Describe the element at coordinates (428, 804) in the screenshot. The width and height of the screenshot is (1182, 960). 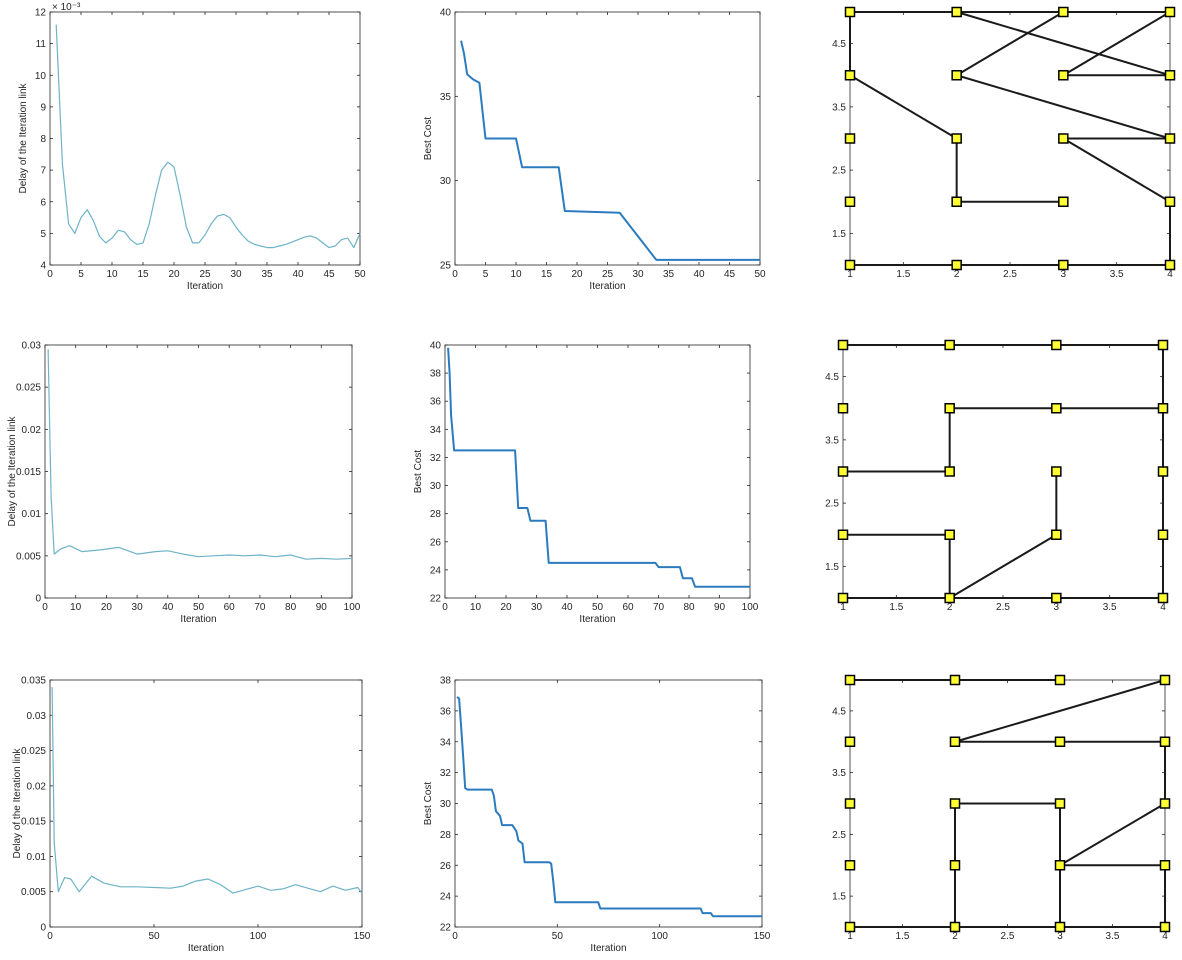
I see `y-axis-label: Best Cost` at that location.